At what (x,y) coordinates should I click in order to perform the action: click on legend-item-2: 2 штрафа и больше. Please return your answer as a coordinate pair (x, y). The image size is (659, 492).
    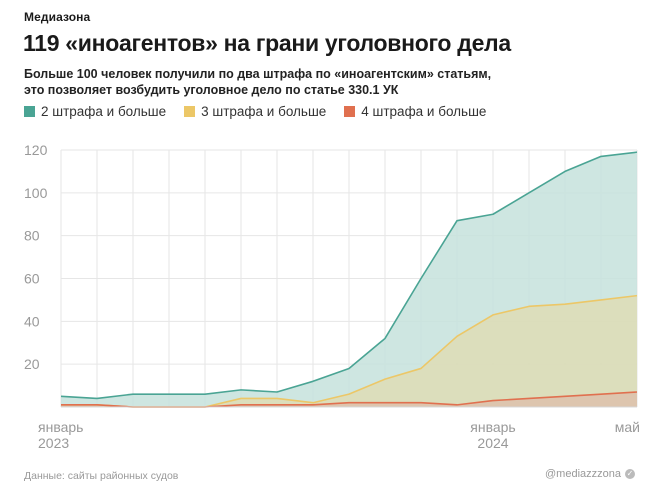
    Looking at the image, I should click on (95, 111).